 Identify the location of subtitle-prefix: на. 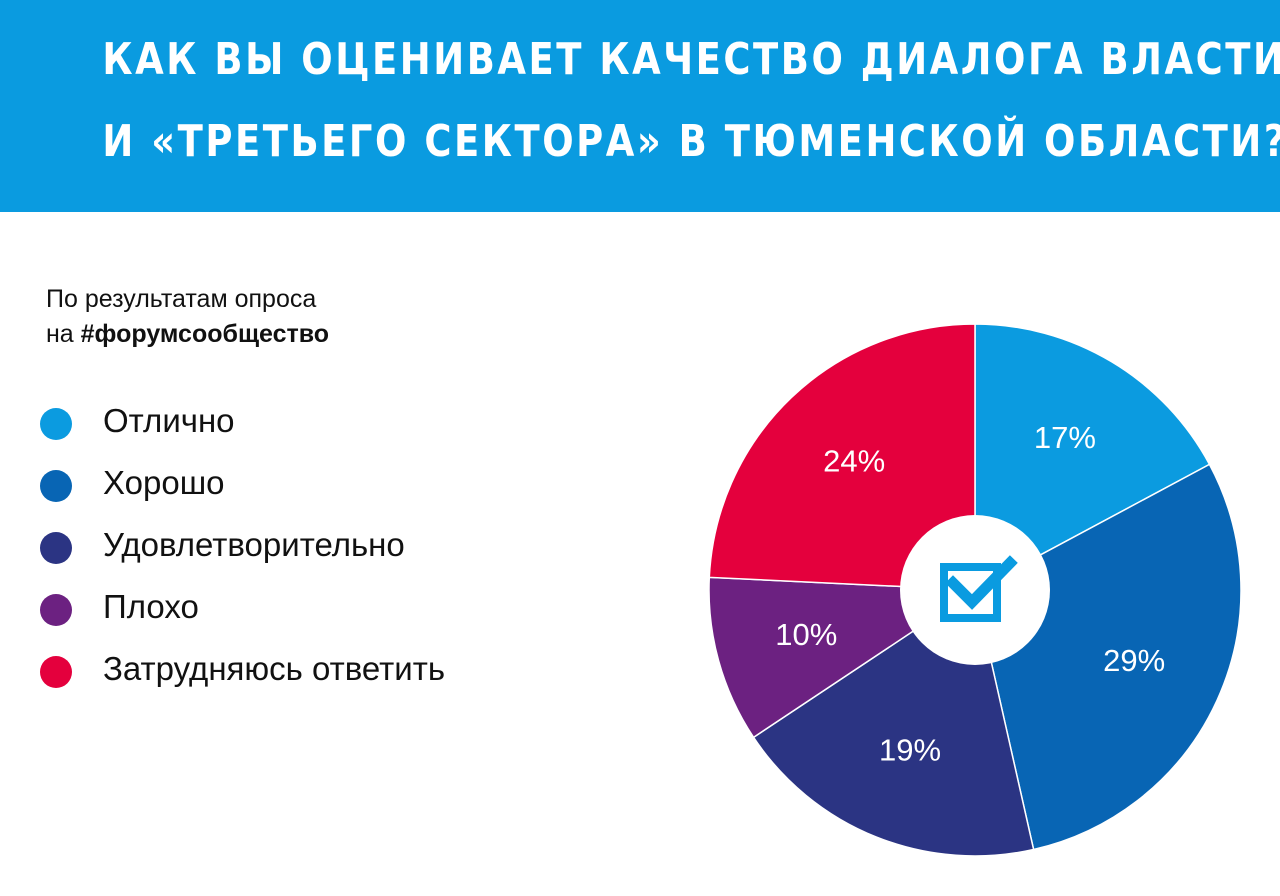
(63, 334).